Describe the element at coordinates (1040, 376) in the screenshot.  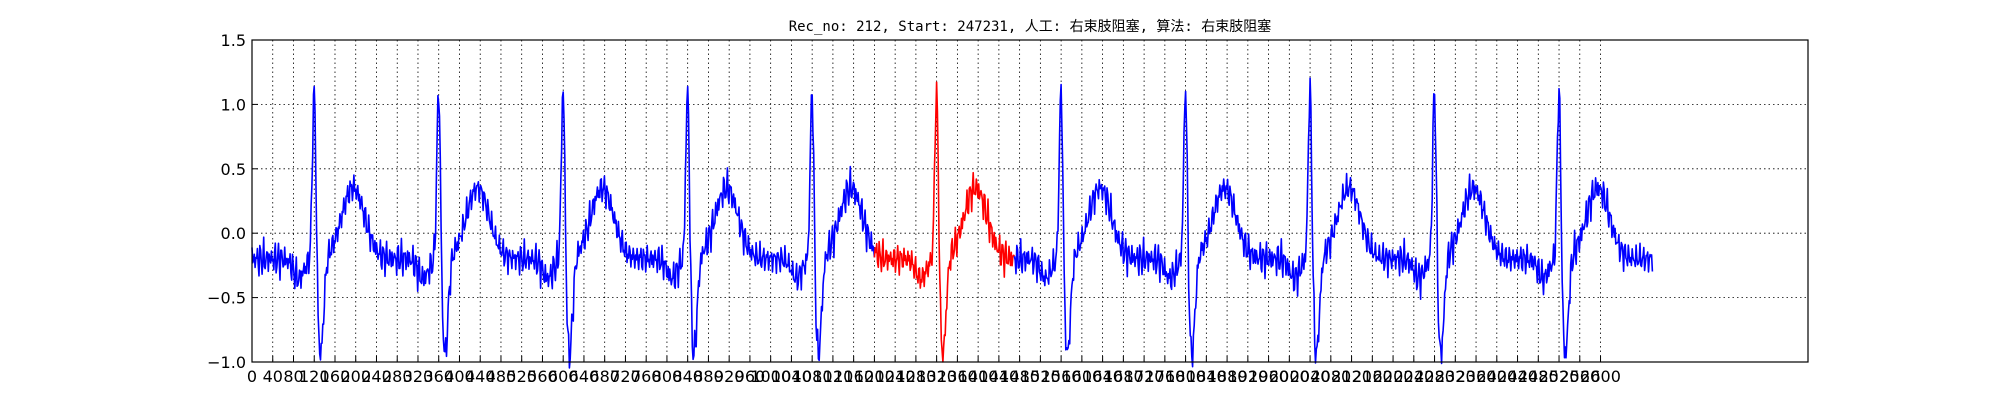
I see `x-tick-label: 1520` at that location.